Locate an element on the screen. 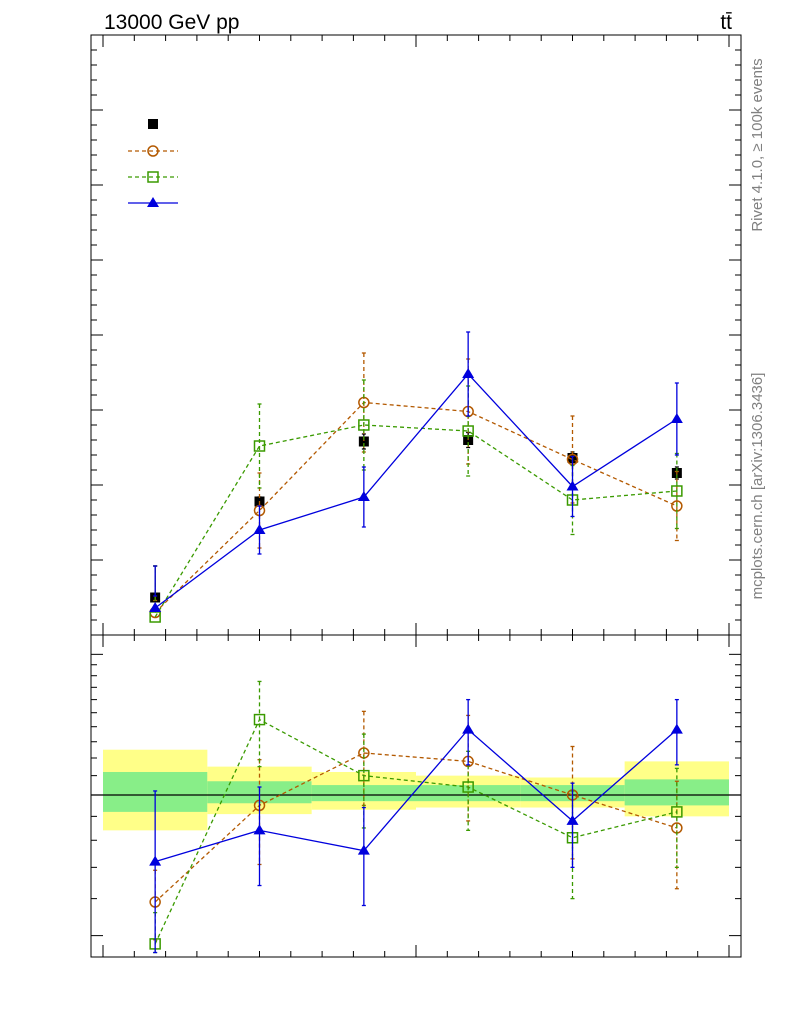  header-process: 13000 GeV pp is located at coordinates (171, 22).